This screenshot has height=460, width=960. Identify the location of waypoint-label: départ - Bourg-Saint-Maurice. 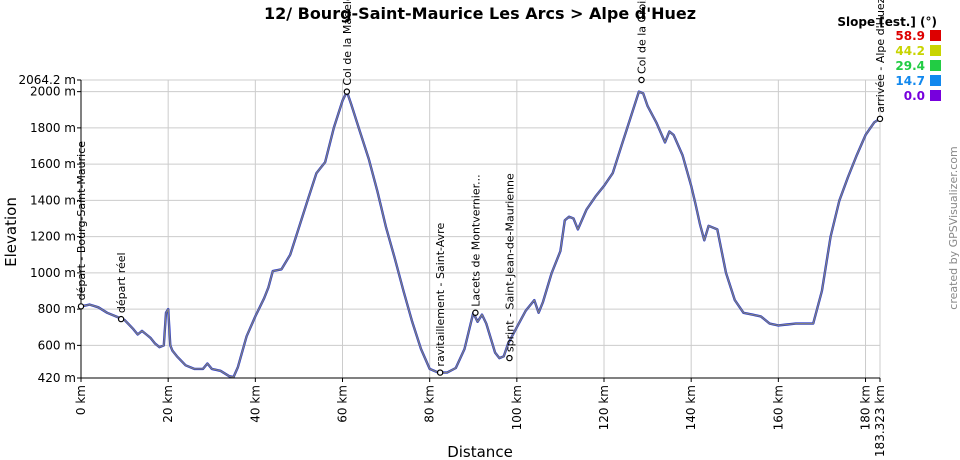
(81, 221).